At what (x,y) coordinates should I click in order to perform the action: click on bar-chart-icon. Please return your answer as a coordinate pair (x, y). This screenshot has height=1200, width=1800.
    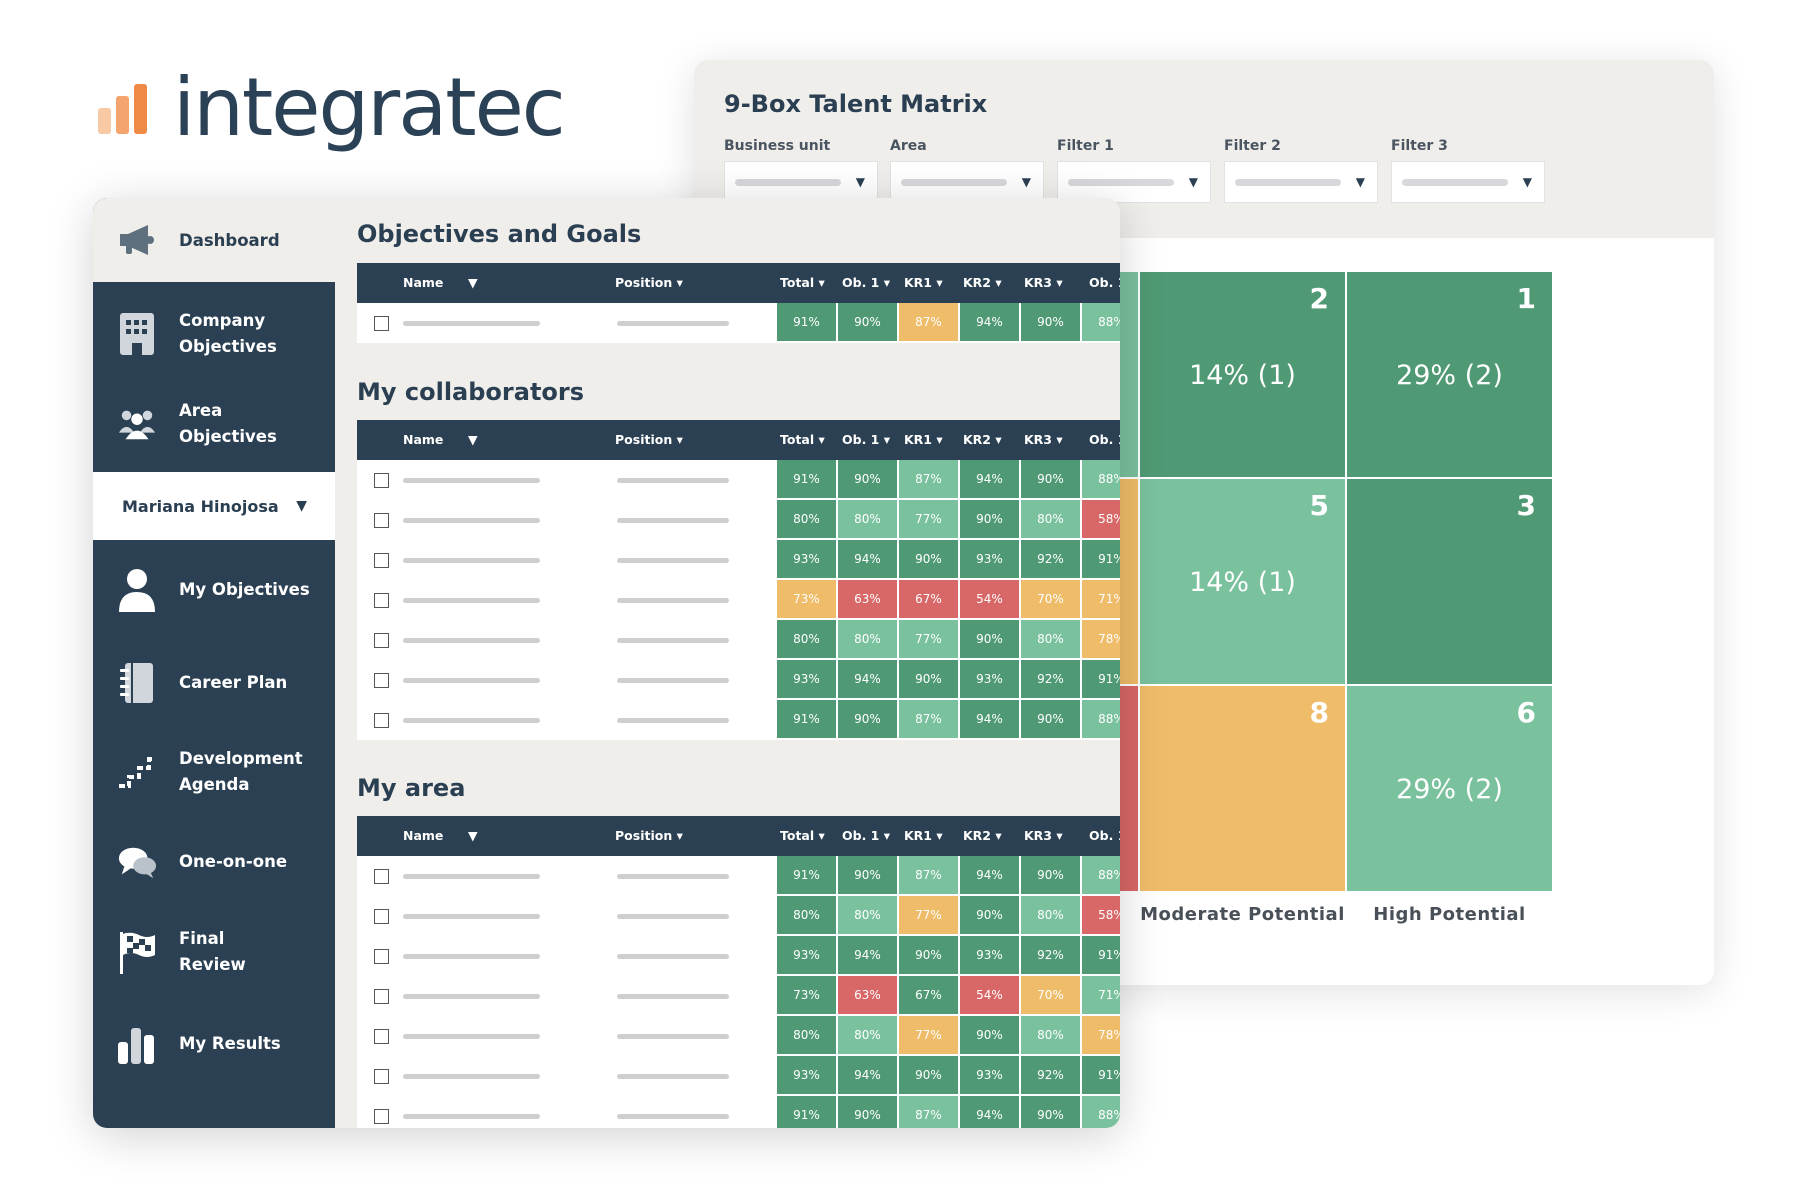
    Looking at the image, I should click on (137, 1044).